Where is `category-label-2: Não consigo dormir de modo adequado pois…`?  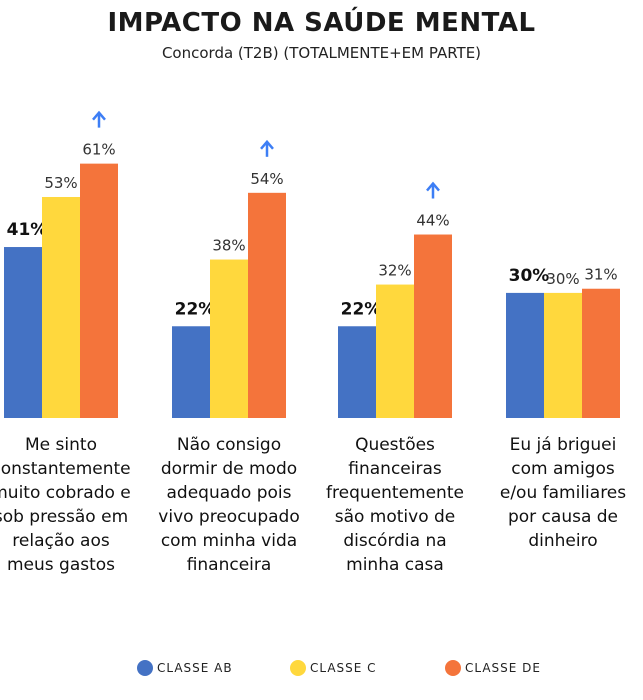
category-label-2: Não consigo dormir de modo adequado pois… is located at coordinates (229, 505).